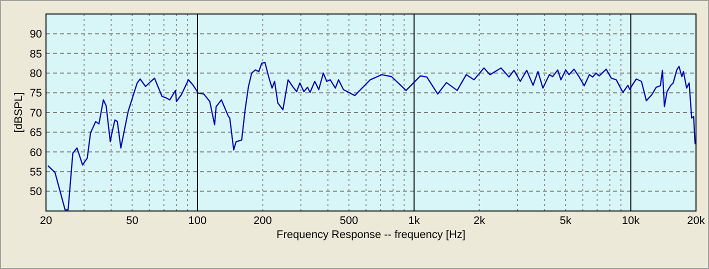 This screenshot has width=709, height=269. I want to click on x-tick-label: 20k, so click(696, 221).